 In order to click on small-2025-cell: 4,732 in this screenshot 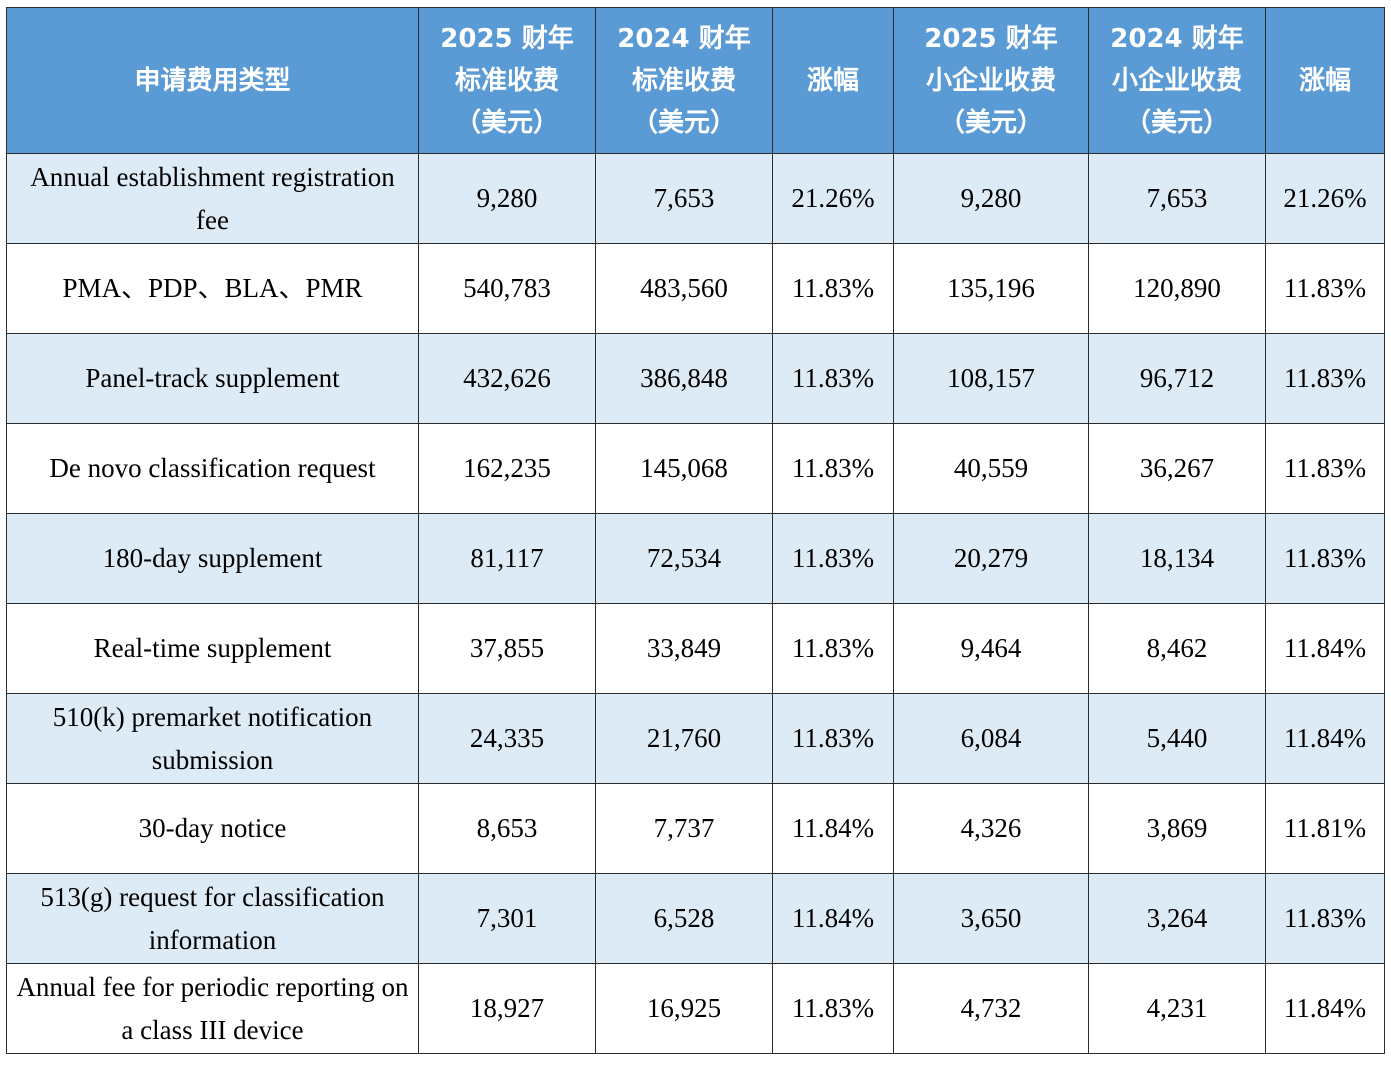, I will do `click(991, 1008)`.